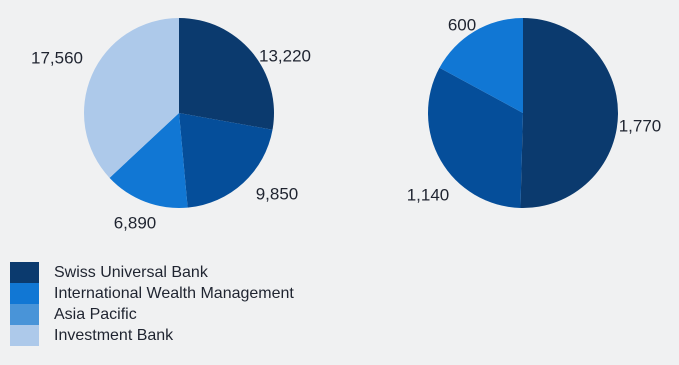 The image size is (679, 365). I want to click on legend-item-international-wealth-management: International Wealth Management, so click(152, 293).